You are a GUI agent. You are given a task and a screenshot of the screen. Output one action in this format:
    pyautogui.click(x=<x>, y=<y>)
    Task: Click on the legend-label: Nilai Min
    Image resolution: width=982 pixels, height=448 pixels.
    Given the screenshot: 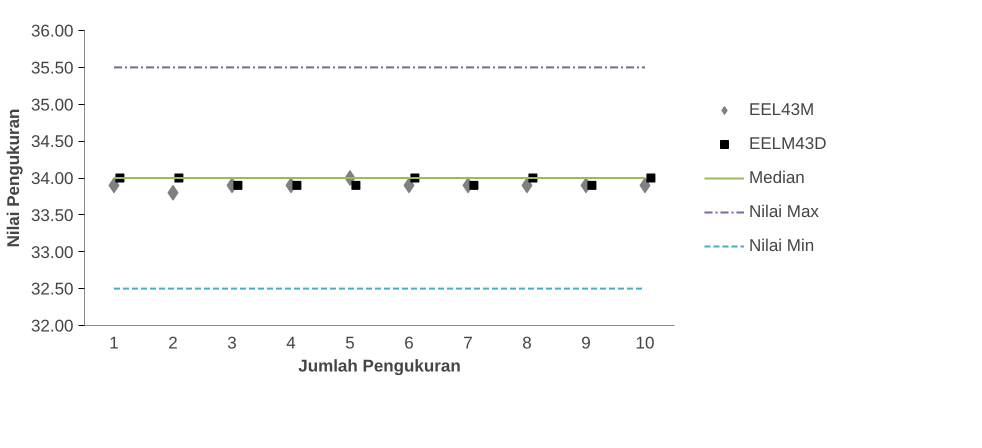 What is the action you would take?
    pyautogui.click(x=781, y=246)
    